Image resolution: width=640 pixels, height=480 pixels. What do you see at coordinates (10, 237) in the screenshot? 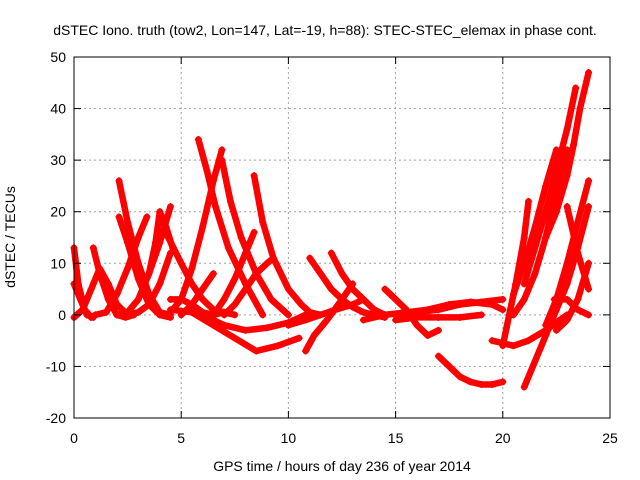
I see `y-axis-label: dSTEC / TECUs` at bounding box center [10, 237].